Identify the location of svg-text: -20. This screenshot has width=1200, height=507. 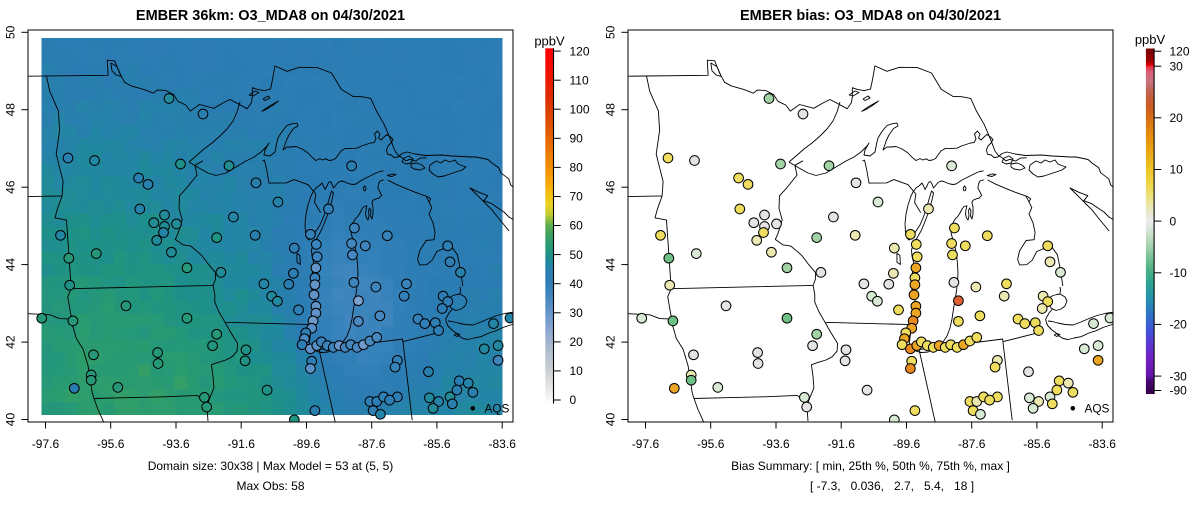
(1179, 325).